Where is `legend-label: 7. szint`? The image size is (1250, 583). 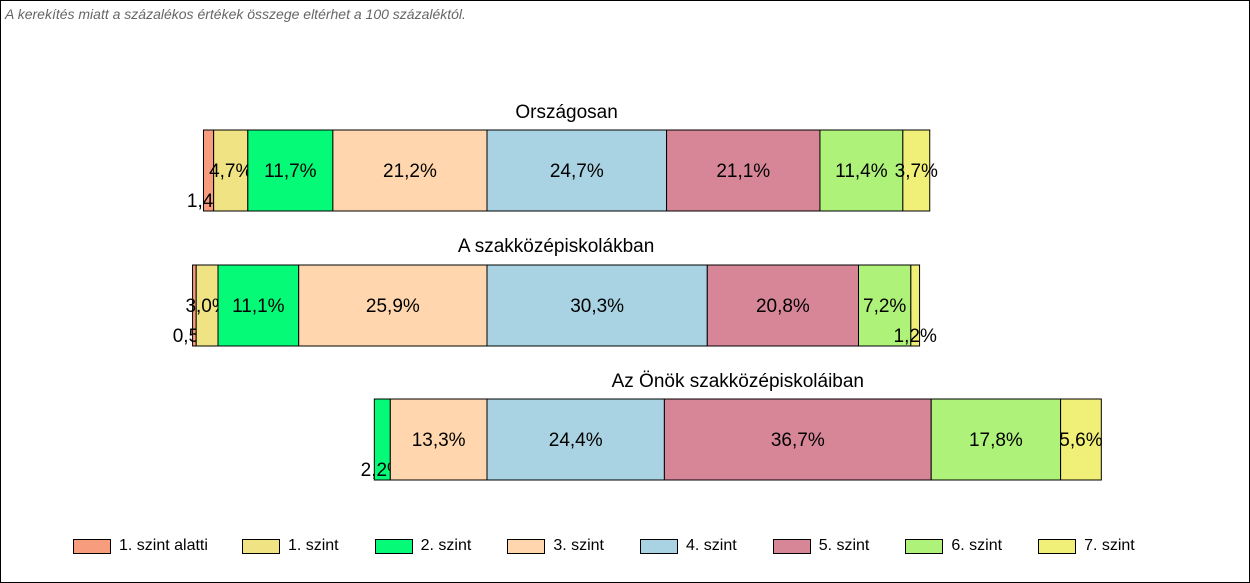
legend-label: 7. szint is located at coordinates (1109, 545).